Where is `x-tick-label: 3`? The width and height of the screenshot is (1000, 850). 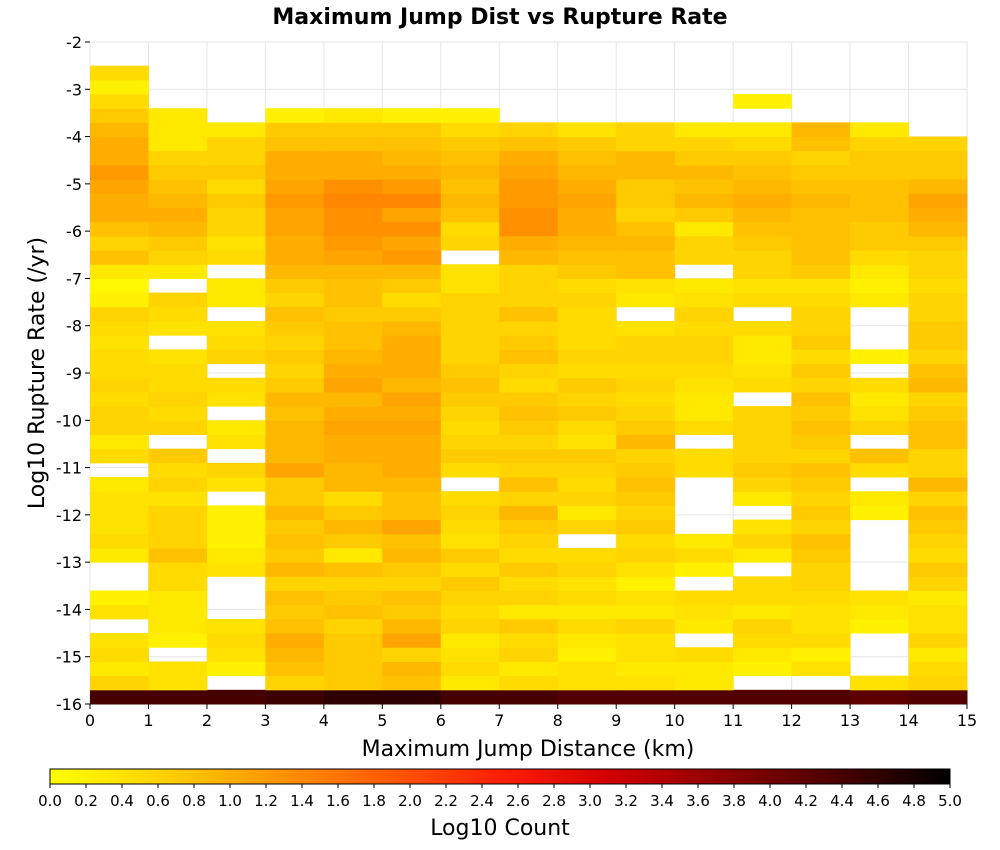 x-tick-label: 3 is located at coordinates (265, 720).